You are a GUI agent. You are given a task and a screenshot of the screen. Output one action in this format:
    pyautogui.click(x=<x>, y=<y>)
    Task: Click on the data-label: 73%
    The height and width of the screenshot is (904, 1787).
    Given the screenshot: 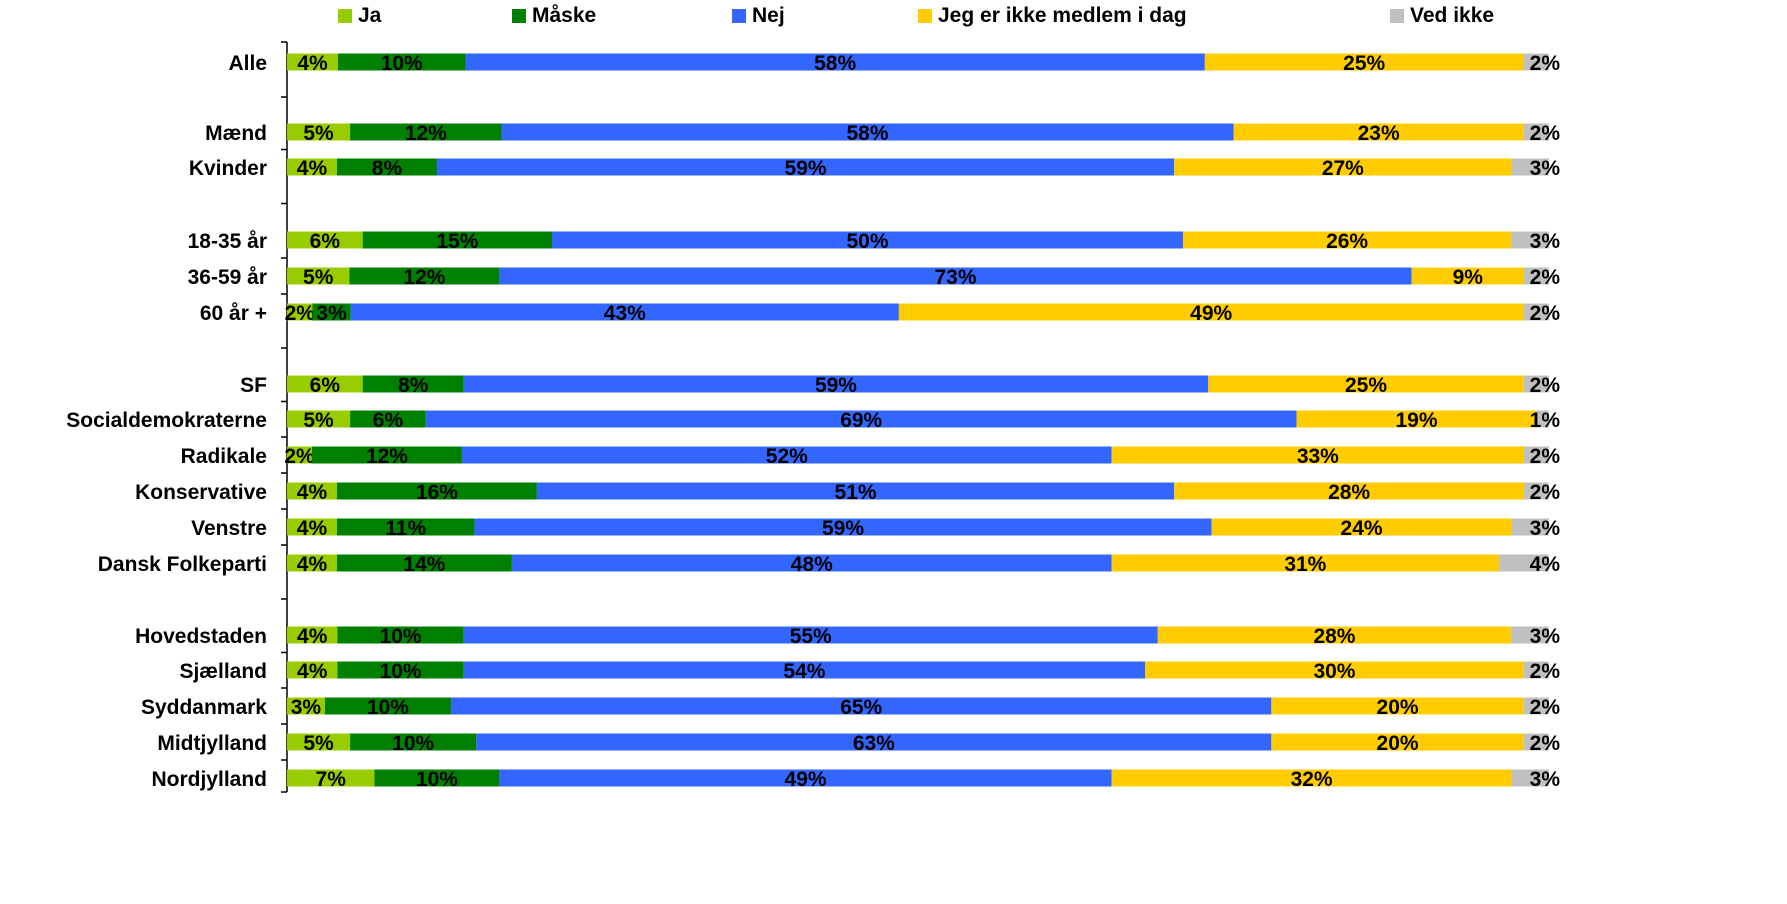 What is the action you would take?
    pyautogui.click(x=955, y=277)
    